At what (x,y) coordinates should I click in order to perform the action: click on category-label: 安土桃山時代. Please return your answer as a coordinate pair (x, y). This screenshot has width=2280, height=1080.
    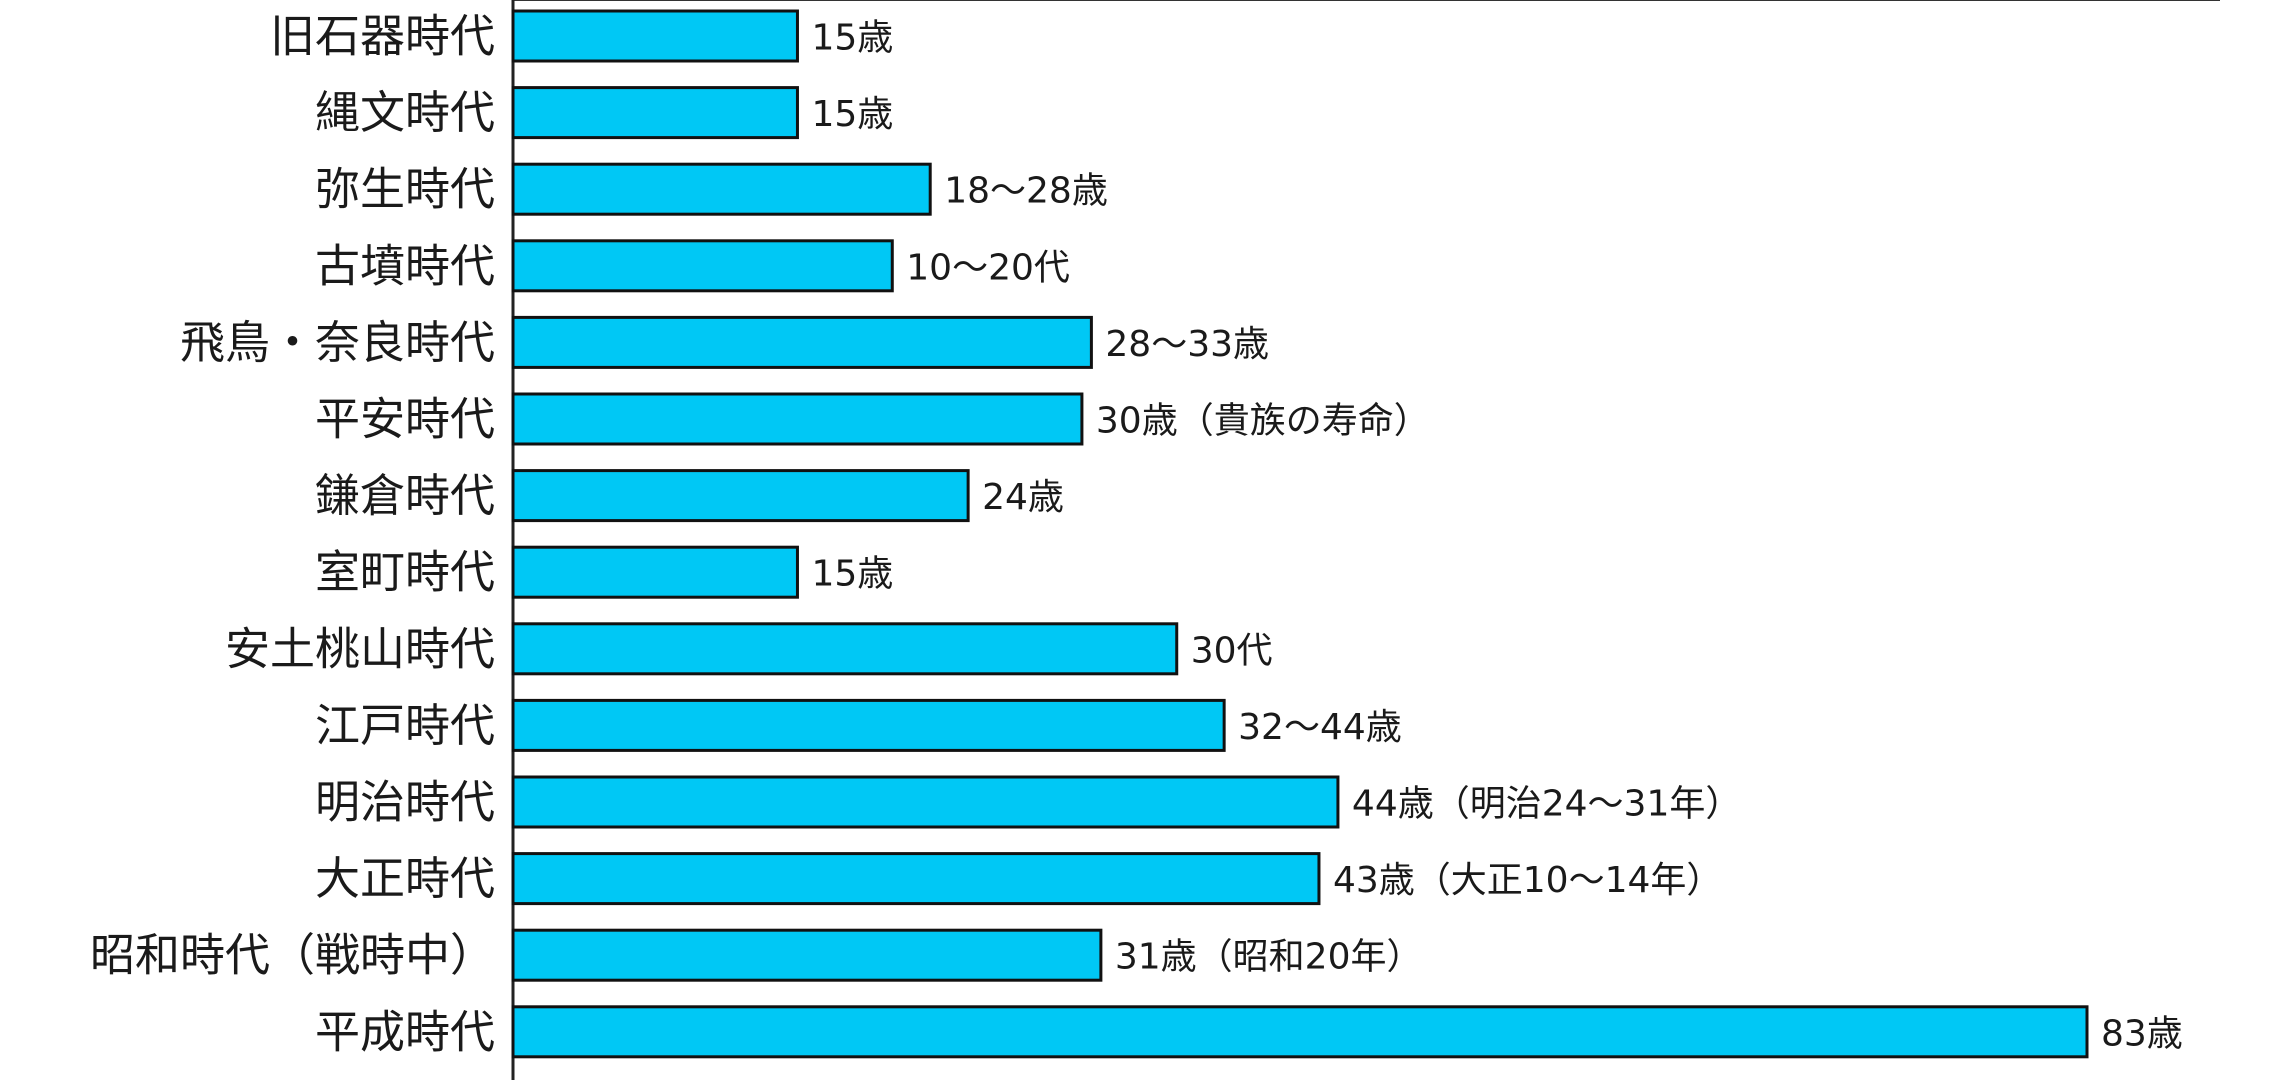
    Looking at the image, I should click on (360, 648).